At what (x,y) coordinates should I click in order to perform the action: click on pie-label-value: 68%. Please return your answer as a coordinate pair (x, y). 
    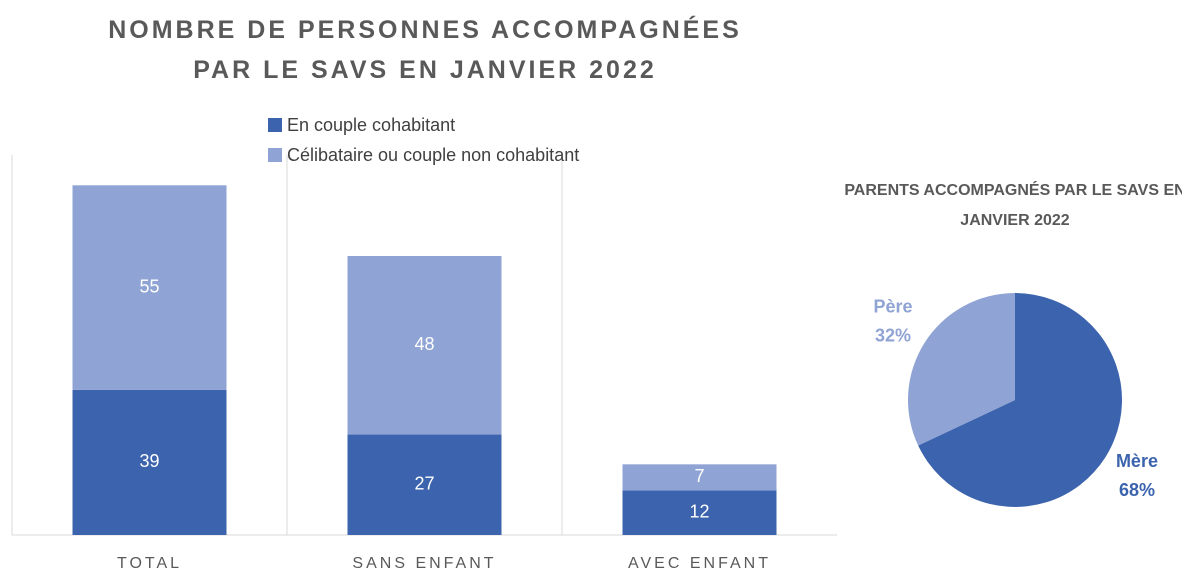
    Looking at the image, I should click on (1137, 490).